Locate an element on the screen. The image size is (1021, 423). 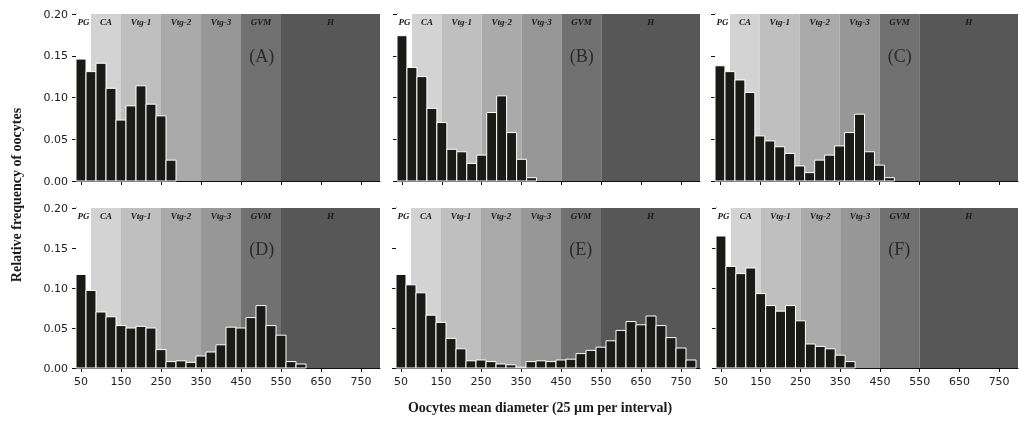
annotation: (C) is located at coordinates (899, 57).